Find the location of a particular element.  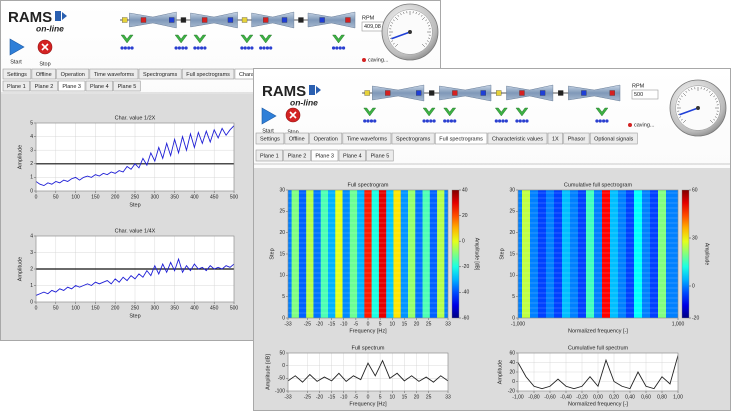

chart-title: Full spectrogram is located at coordinates (368, 185).